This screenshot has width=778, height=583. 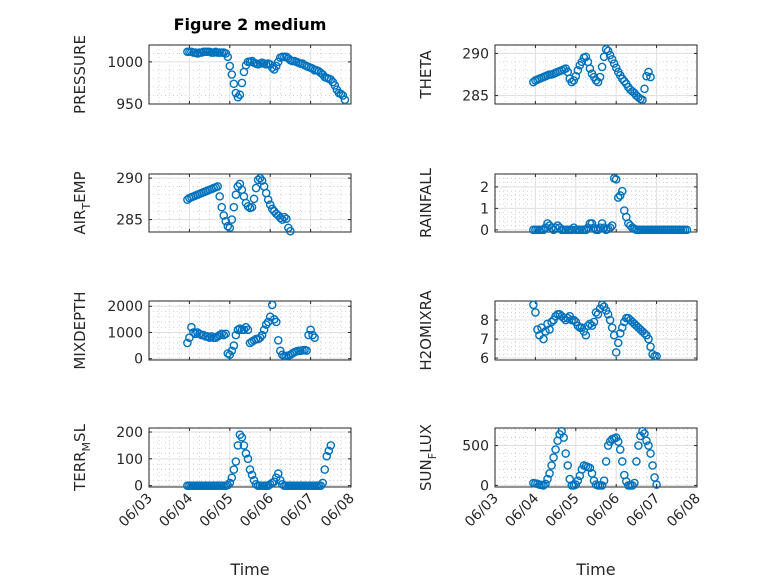 I want to click on y-tick-label: 1000, so click(x=125, y=333).